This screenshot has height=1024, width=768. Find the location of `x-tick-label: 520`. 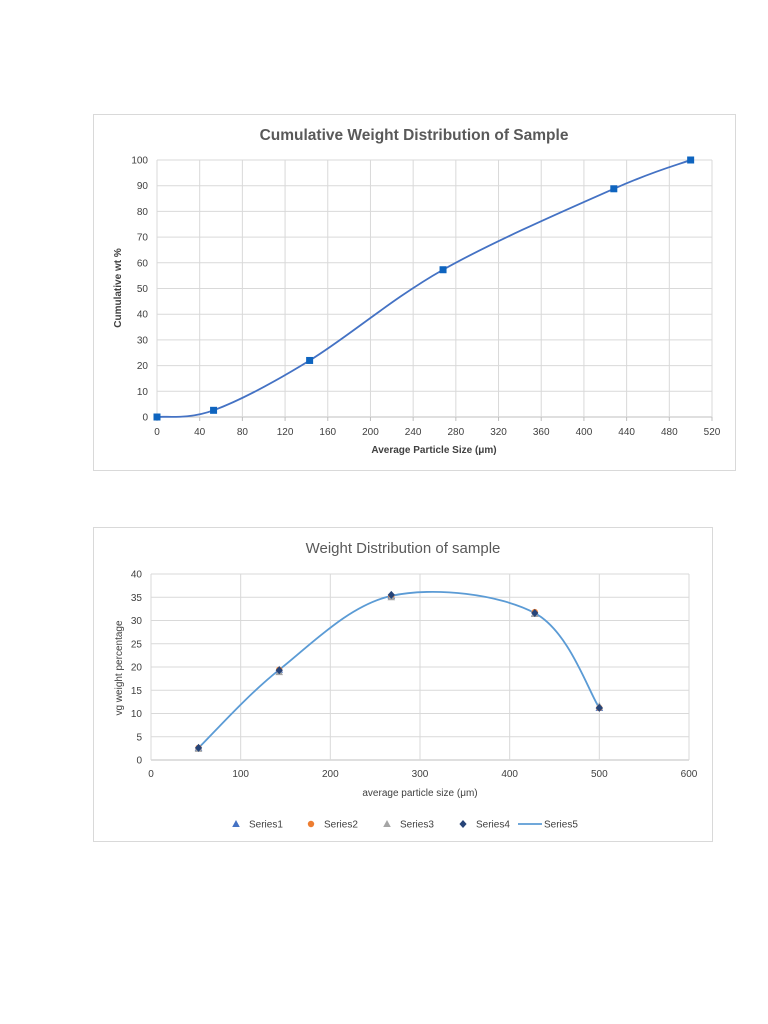

x-tick-label: 520 is located at coordinates (712, 432).